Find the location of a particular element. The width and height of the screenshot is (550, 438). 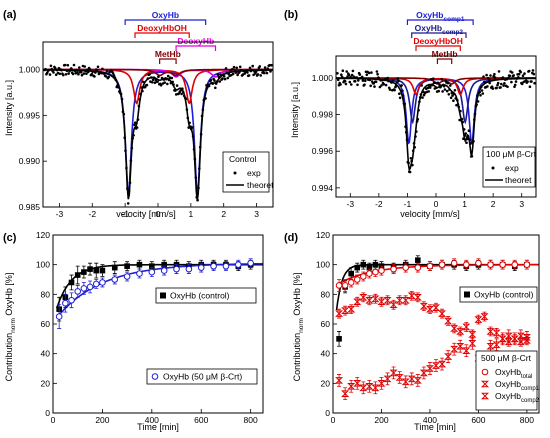

y-axis-label: Intensity [a.u.] is located at coordinates (295, 110).